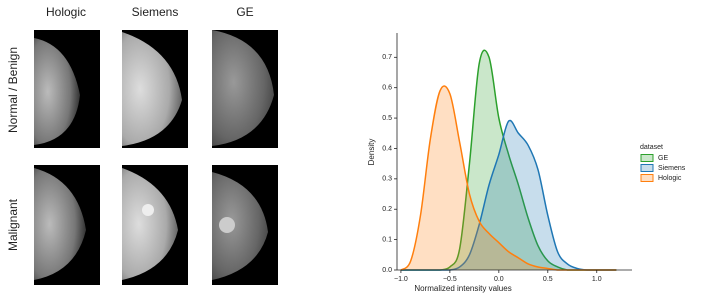 Image resolution: width=706 pixels, height=303 pixels. What do you see at coordinates (13, 224) in the screenshot?
I see `row-label: Malignant` at bounding box center [13, 224].